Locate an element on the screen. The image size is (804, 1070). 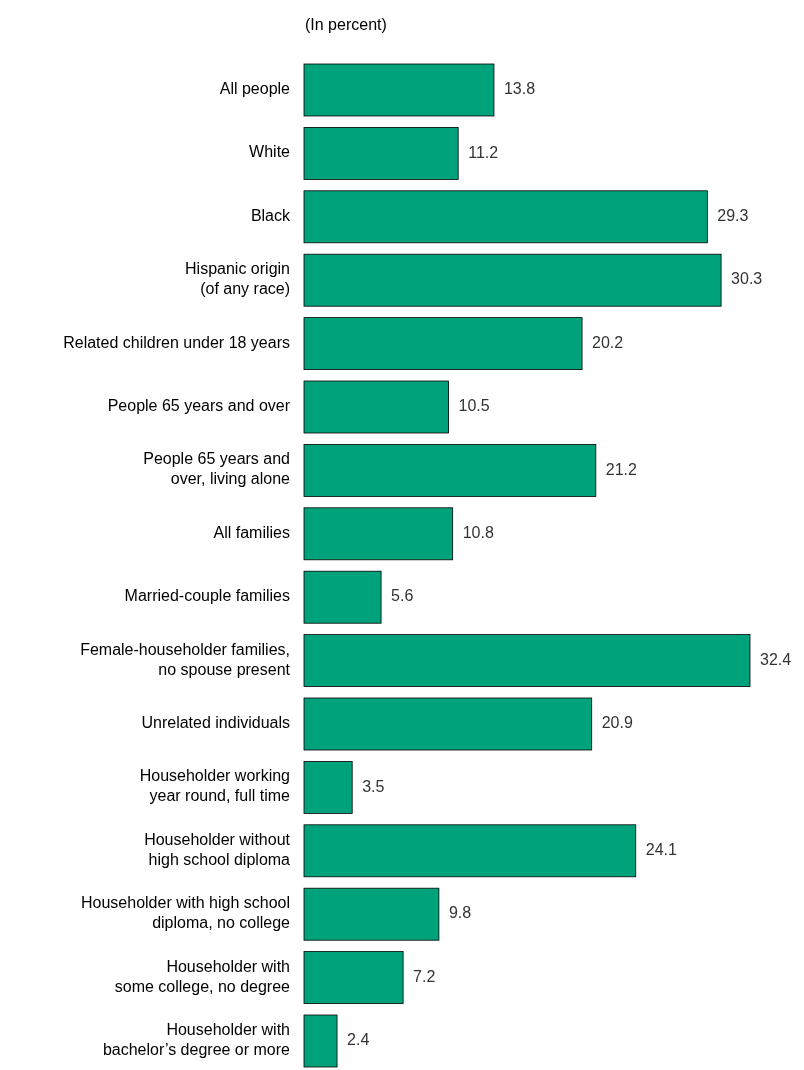
y-tick-label: Unrelated individuals is located at coordinates (215, 723).